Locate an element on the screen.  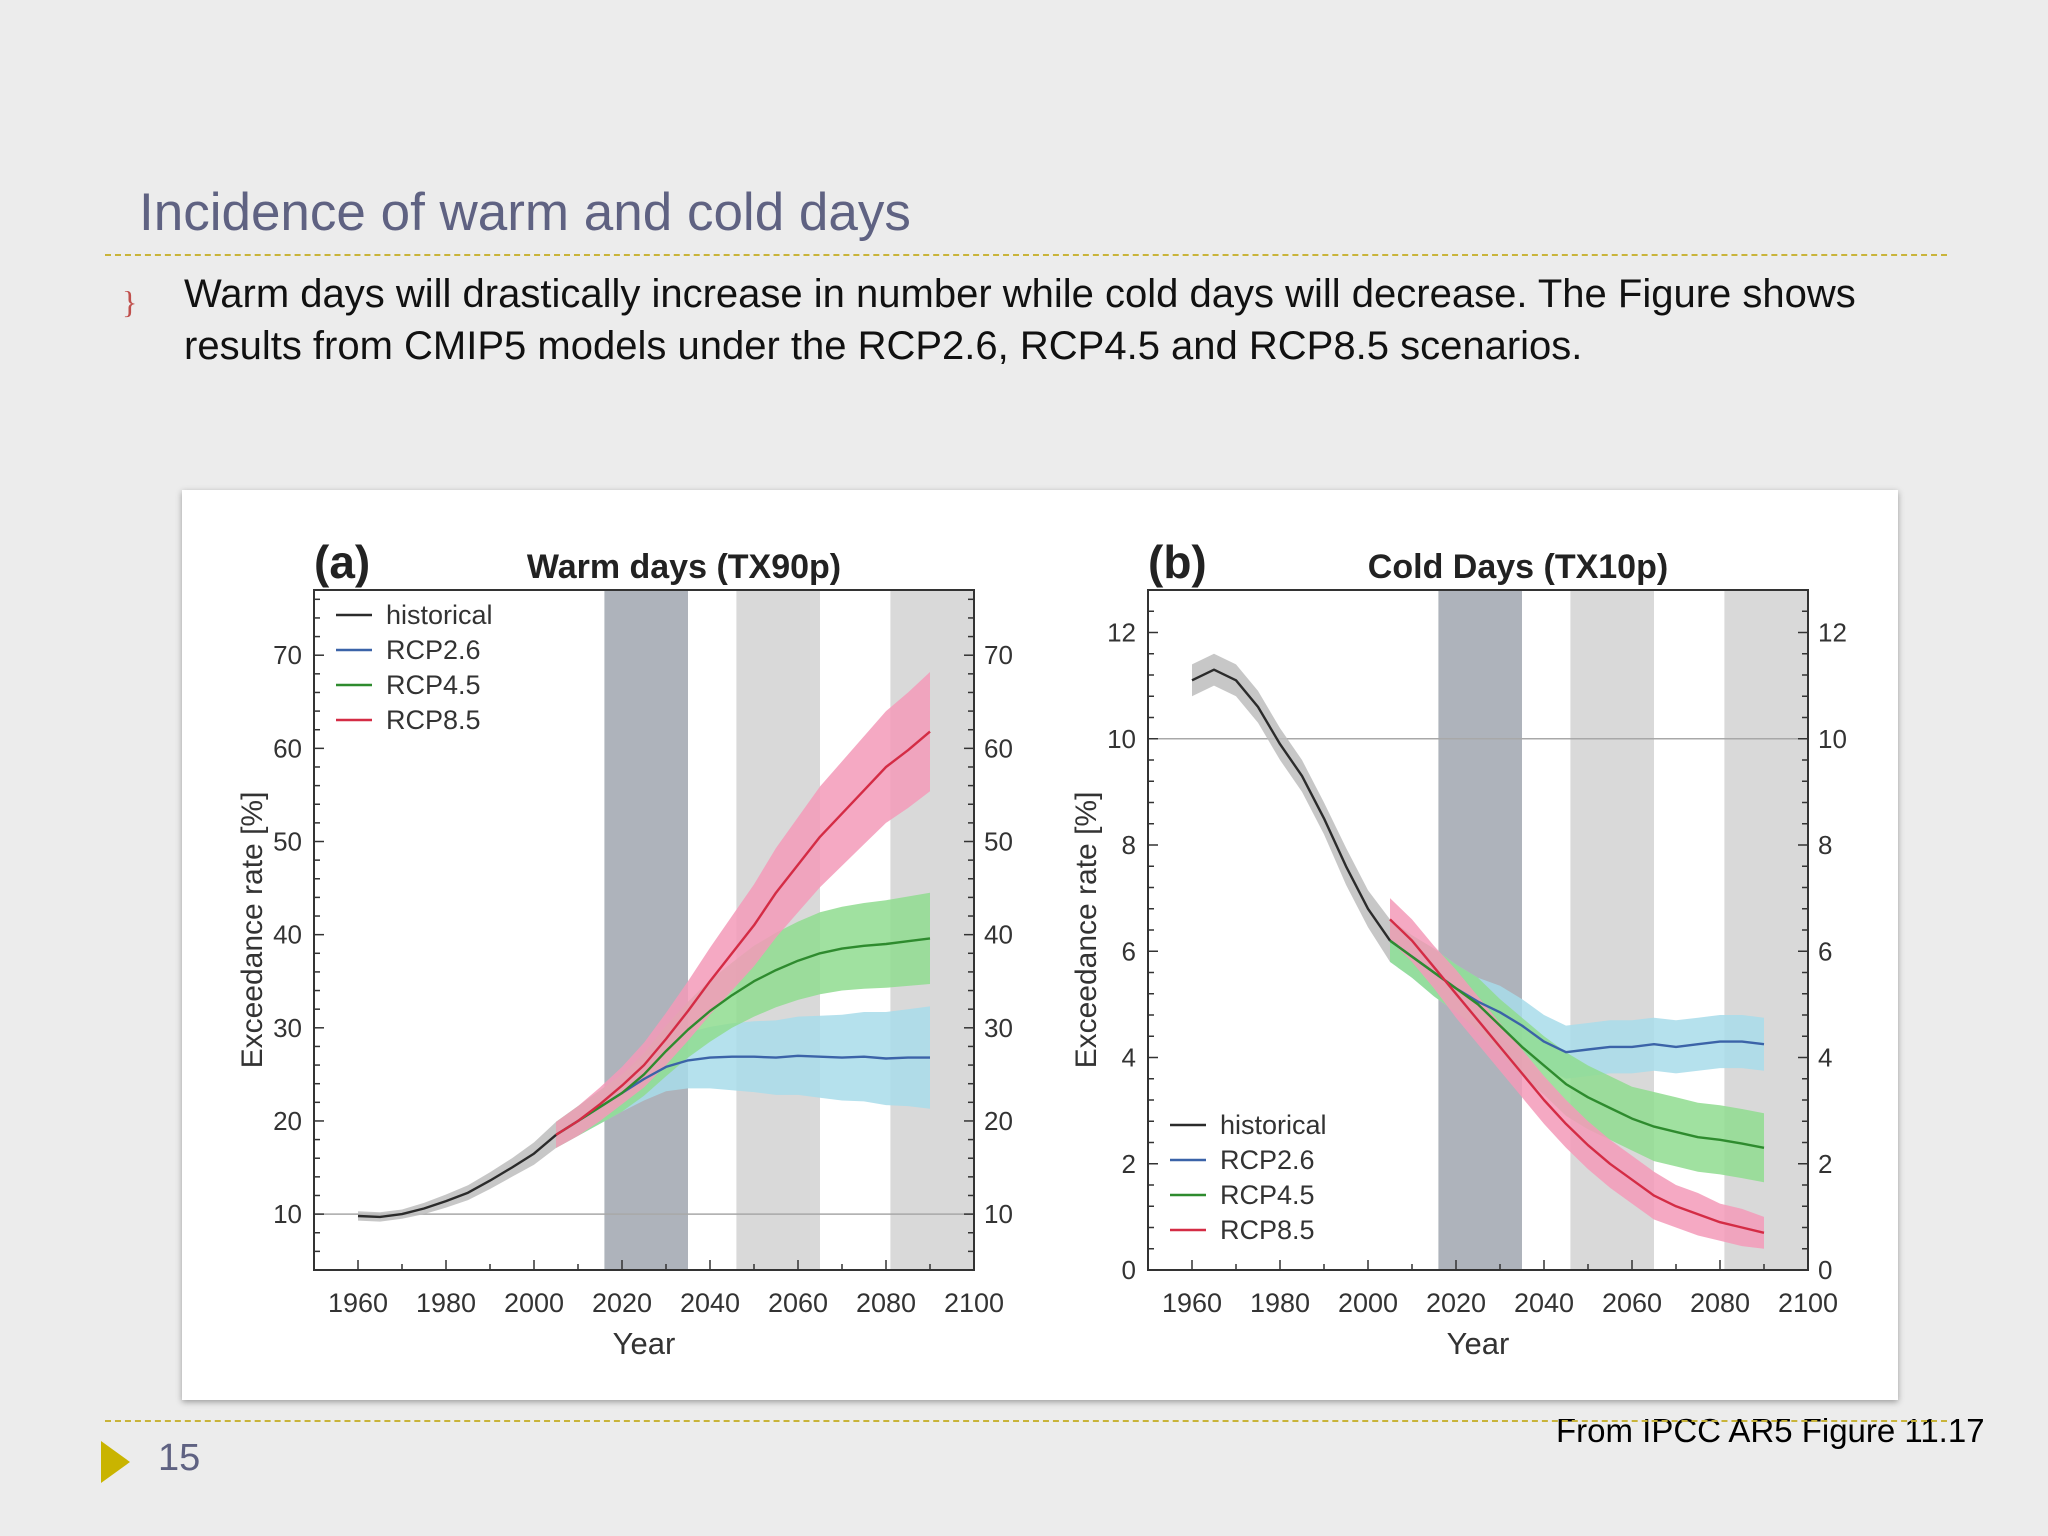
y-tick-label-right: 20 is located at coordinates (998, 1121).